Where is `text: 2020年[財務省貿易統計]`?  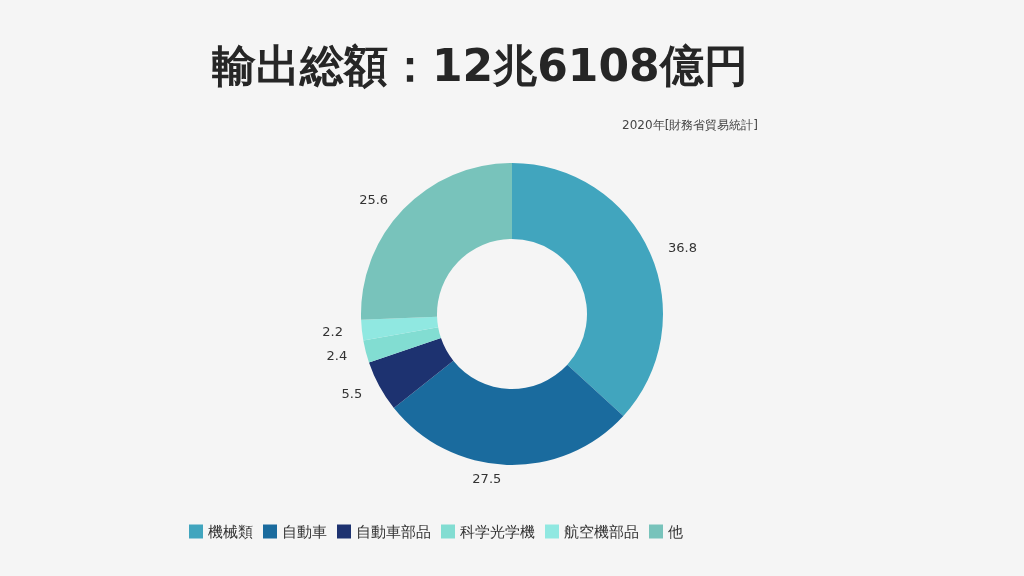 text: 2020年[財務省貿易統計] is located at coordinates (690, 125).